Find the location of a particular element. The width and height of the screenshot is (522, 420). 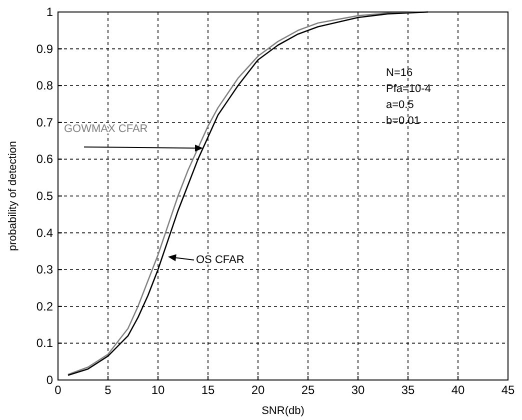

x-tick-label: 40 is located at coordinates (458, 390).